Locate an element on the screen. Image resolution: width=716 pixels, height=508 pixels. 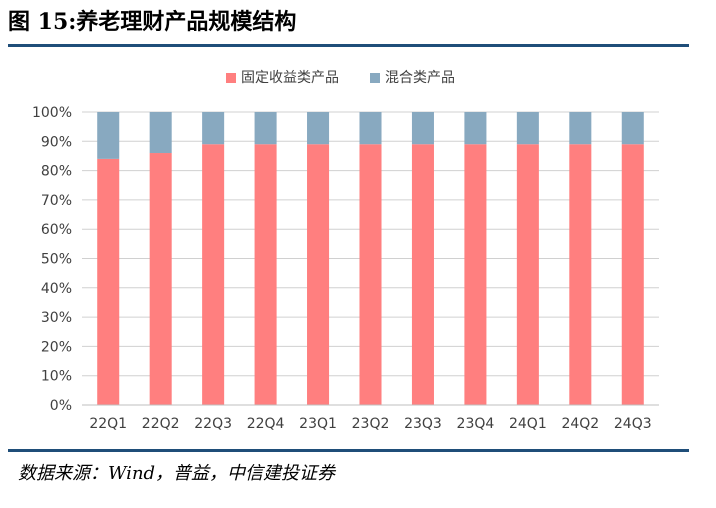
x-tick-label: 22Q2 is located at coordinates (161, 424).